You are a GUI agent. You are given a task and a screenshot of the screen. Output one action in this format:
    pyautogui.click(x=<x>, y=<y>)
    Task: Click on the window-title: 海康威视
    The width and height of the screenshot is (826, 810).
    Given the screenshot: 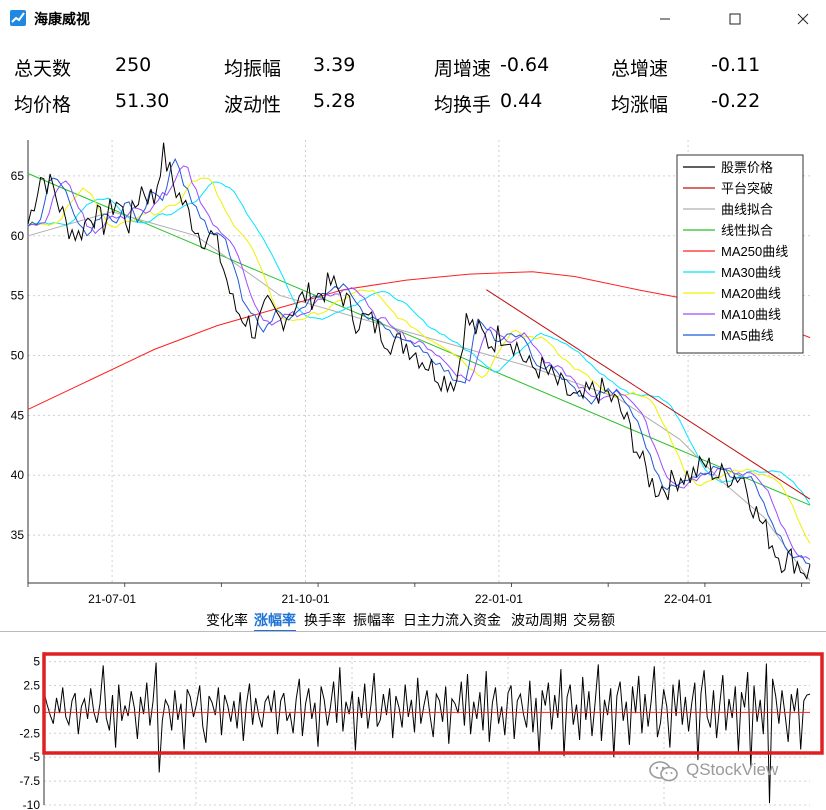 What is the action you would take?
    pyautogui.click(x=62, y=20)
    